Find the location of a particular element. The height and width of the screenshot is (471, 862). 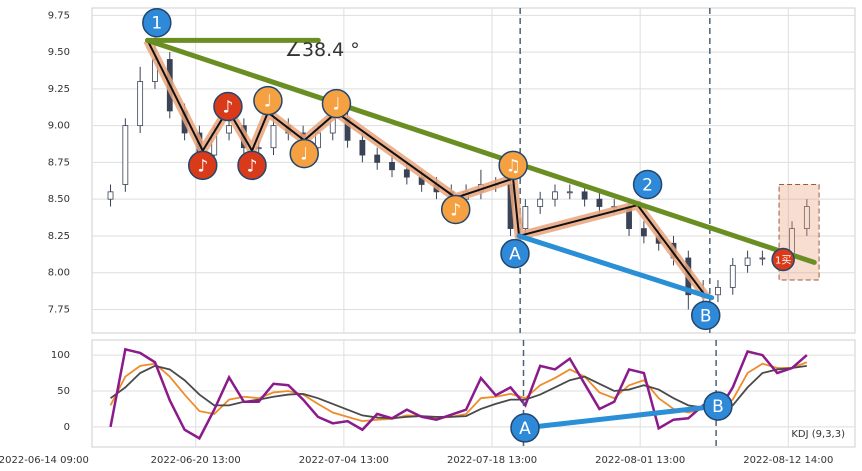

y-tick-label: 9.25 is located at coordinates (59, 89).